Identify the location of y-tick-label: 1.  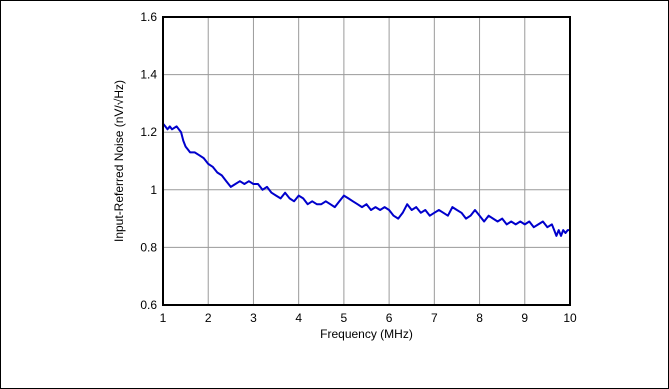
(153, 190).